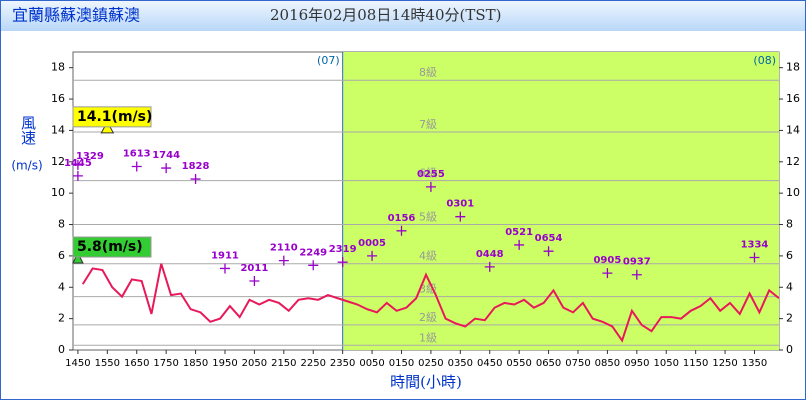  Describe the element at coordinates (58, 129) in the screenshot. I see `y-tick-label: 14` at that location.